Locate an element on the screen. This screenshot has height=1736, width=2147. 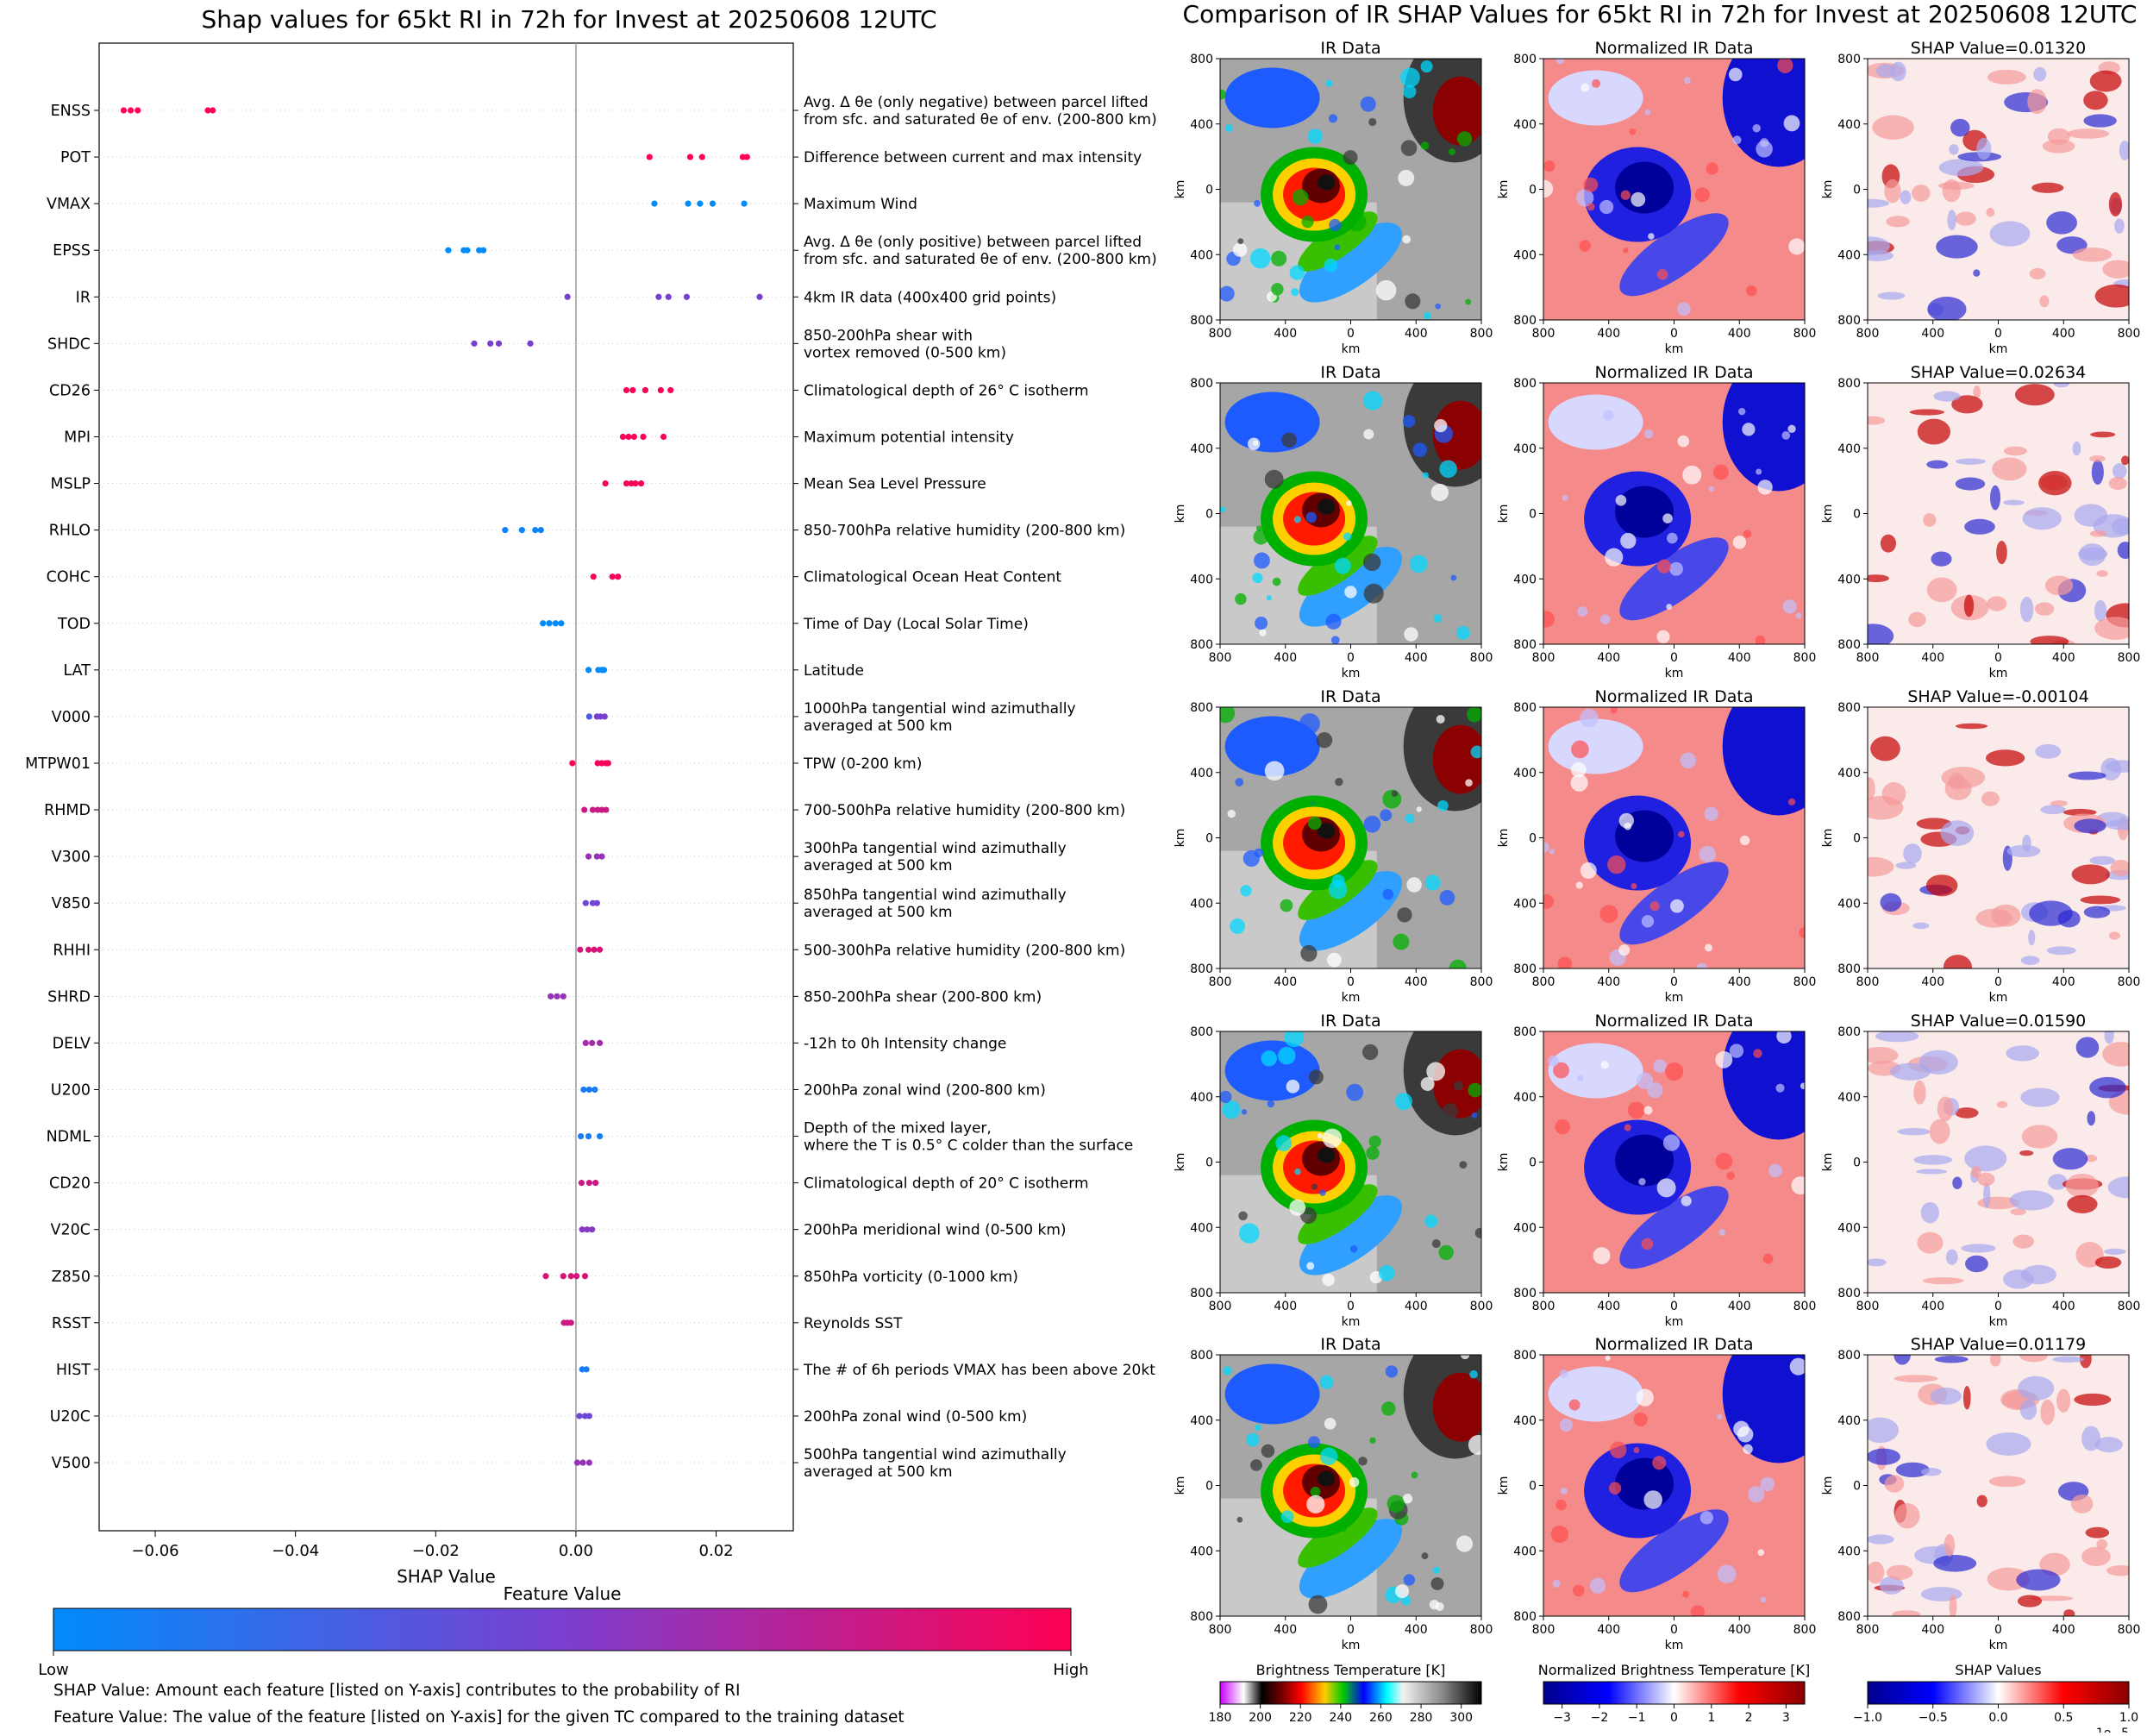
y-axis-label: km is located at coordinates (1180, 838).